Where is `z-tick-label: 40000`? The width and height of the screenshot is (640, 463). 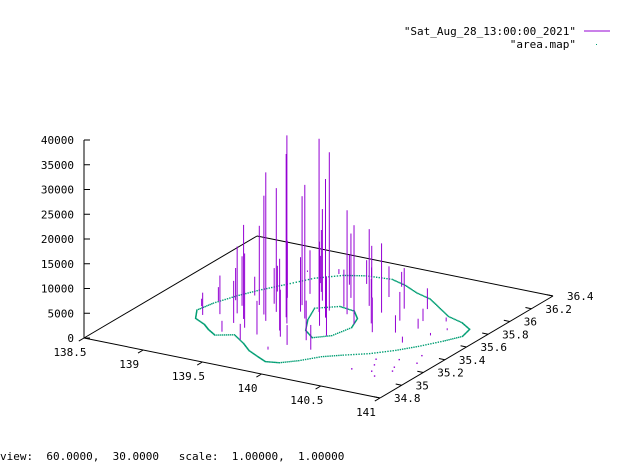
z-tick-label: 40000 is located at coordinates (57, 140).